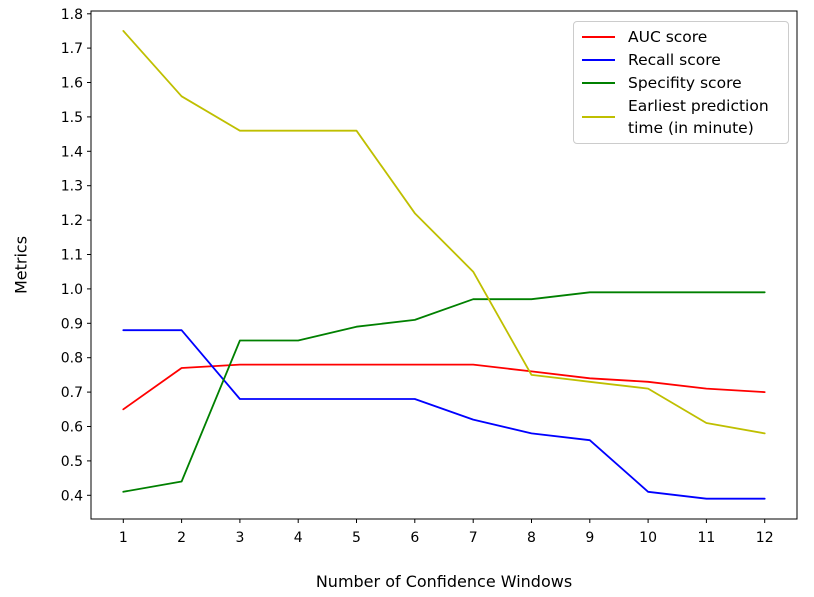  What do you see at coordinates (356, 538) in the screenshot?
I see `x-tick-label: 5` at bounding box center [356, 538].